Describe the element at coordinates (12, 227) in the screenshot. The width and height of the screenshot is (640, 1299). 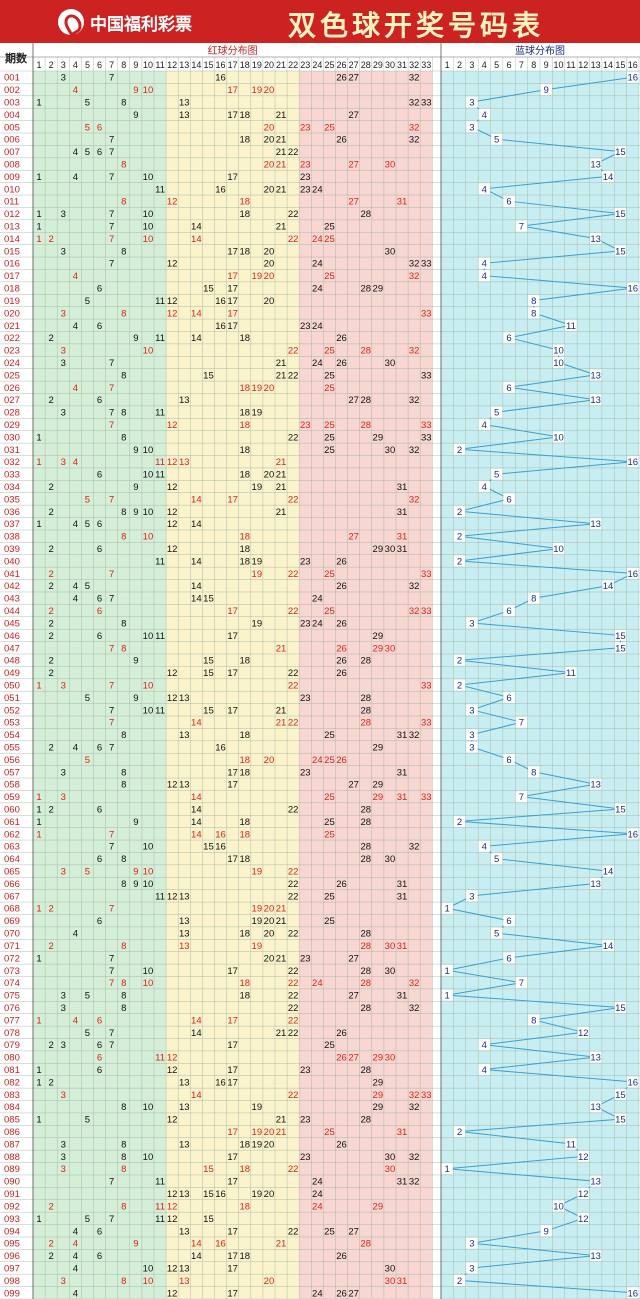
I see `period-label: 013` at that location.